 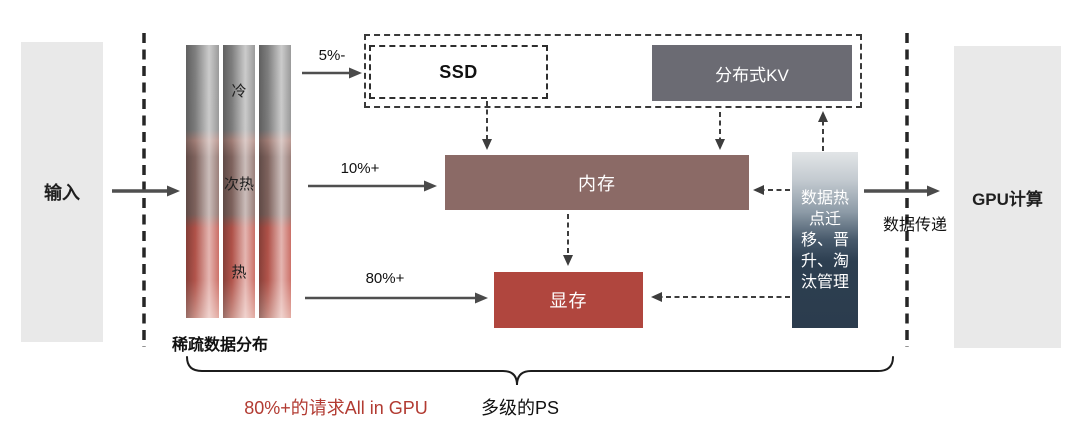 I want to click on memory-box: 内存, so click(x=597, y=182).